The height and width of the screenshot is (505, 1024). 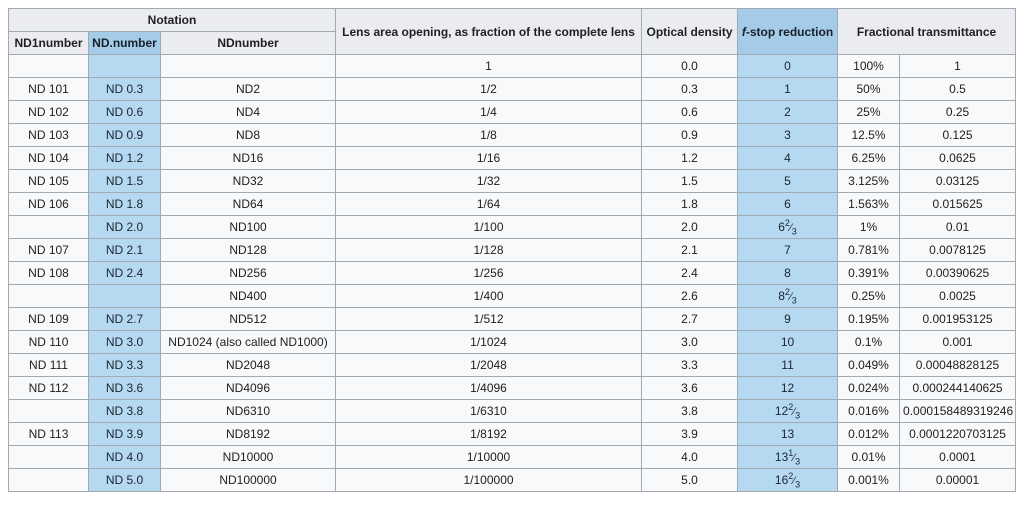 I want to click on transmittance-percent-cell: 0.781%, so click(x=869, y=250).